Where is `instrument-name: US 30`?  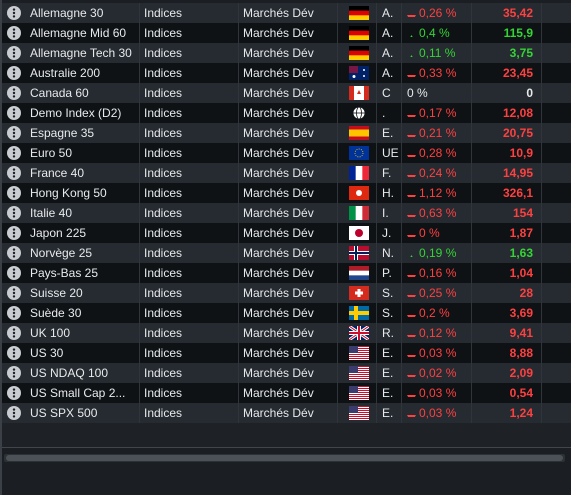 instrument-name: US 30 is located at coordinates (47, 353).